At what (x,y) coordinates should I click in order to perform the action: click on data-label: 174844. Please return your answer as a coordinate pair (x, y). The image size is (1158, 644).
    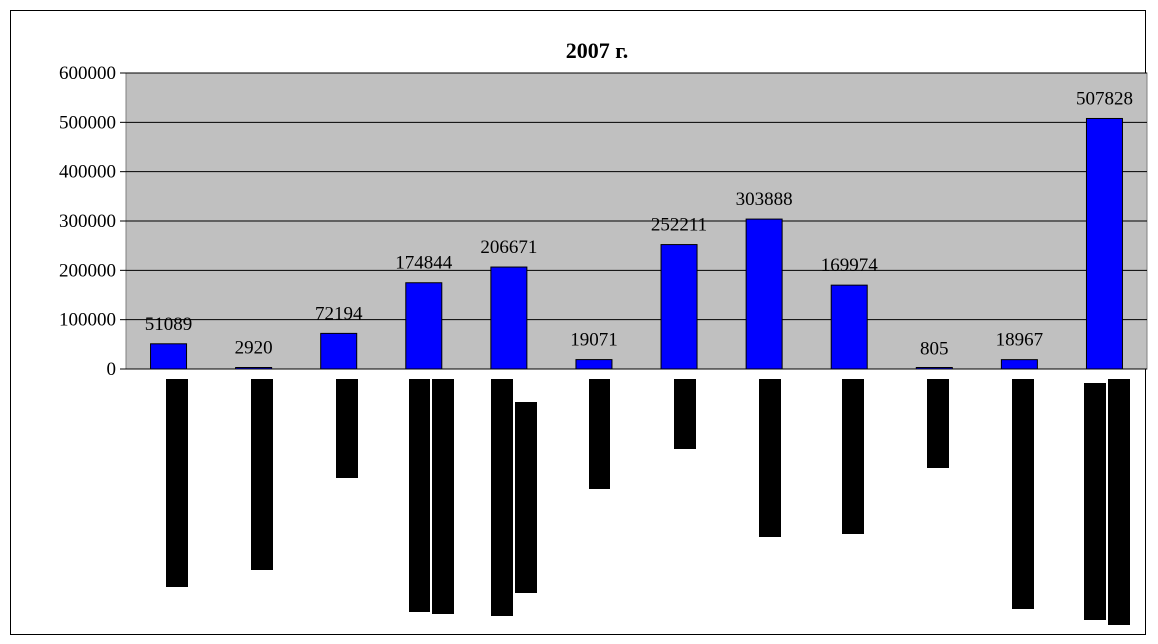
    Looking at the image, I should click on (424, 263).